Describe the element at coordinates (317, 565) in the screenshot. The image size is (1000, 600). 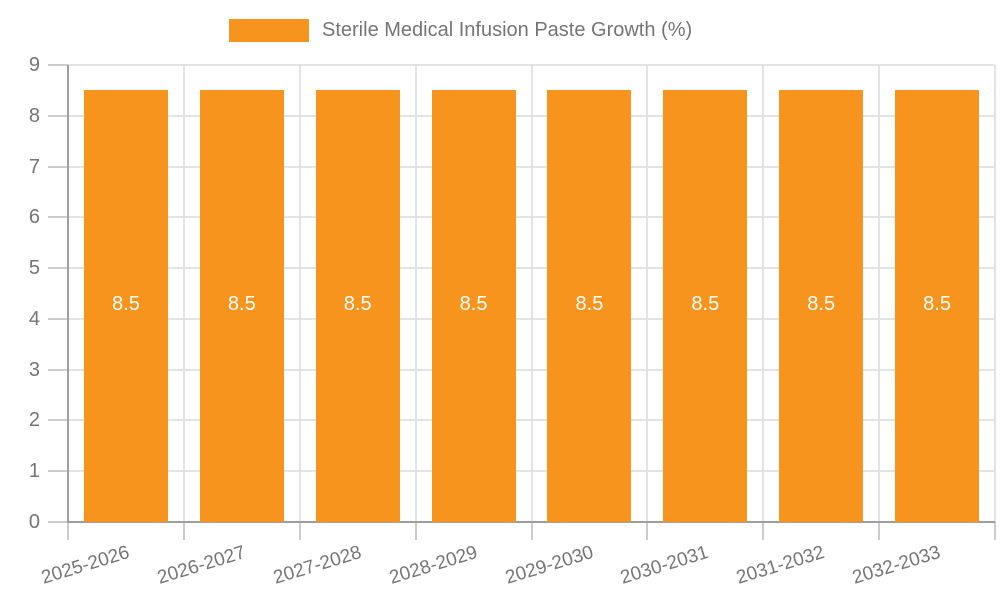
I see `x-axis-tick-label: 2027-2028` at that location.